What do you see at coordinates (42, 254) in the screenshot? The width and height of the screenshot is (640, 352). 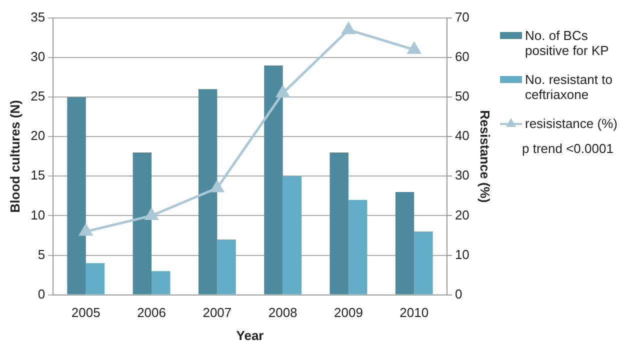 I see `y-tick-label: 5` at bounding box center [42, 254].